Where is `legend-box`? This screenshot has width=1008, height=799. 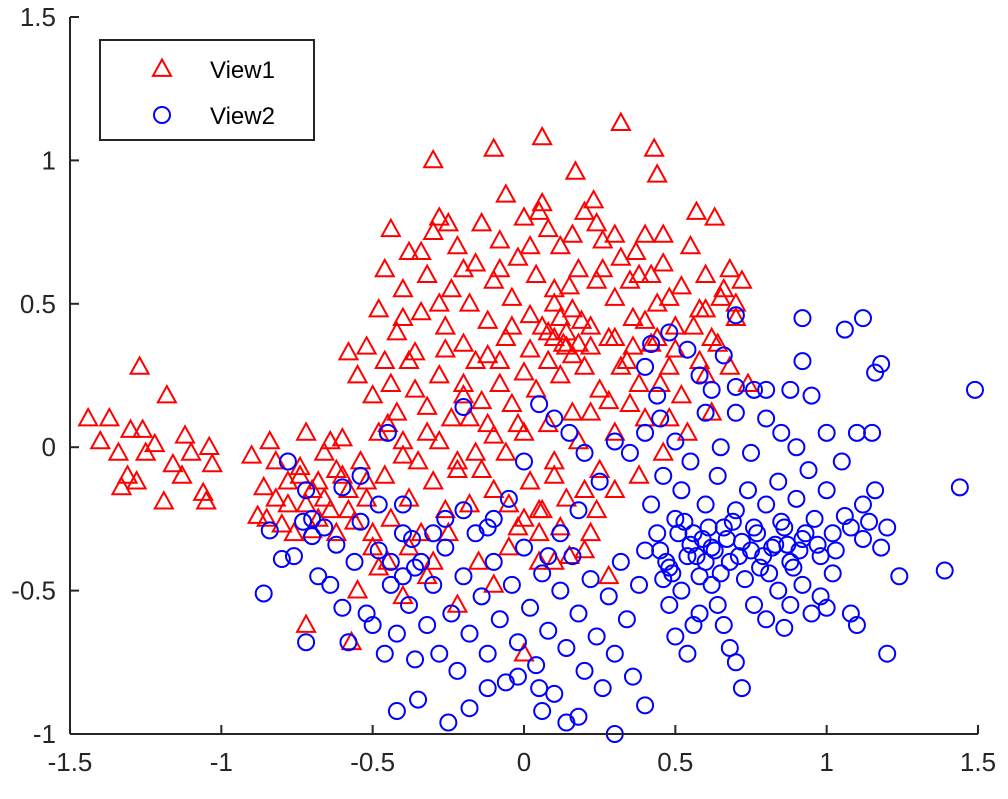 legend-box is located at coordinates (207, 90).